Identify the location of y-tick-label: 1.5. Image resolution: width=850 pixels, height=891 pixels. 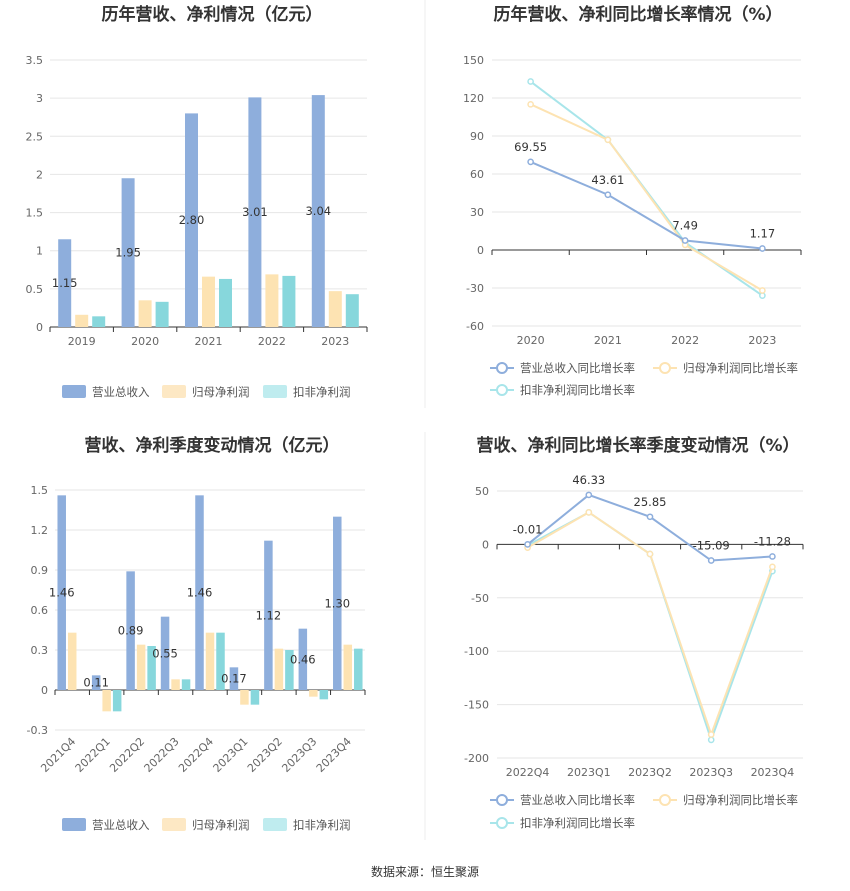
(35, 213).